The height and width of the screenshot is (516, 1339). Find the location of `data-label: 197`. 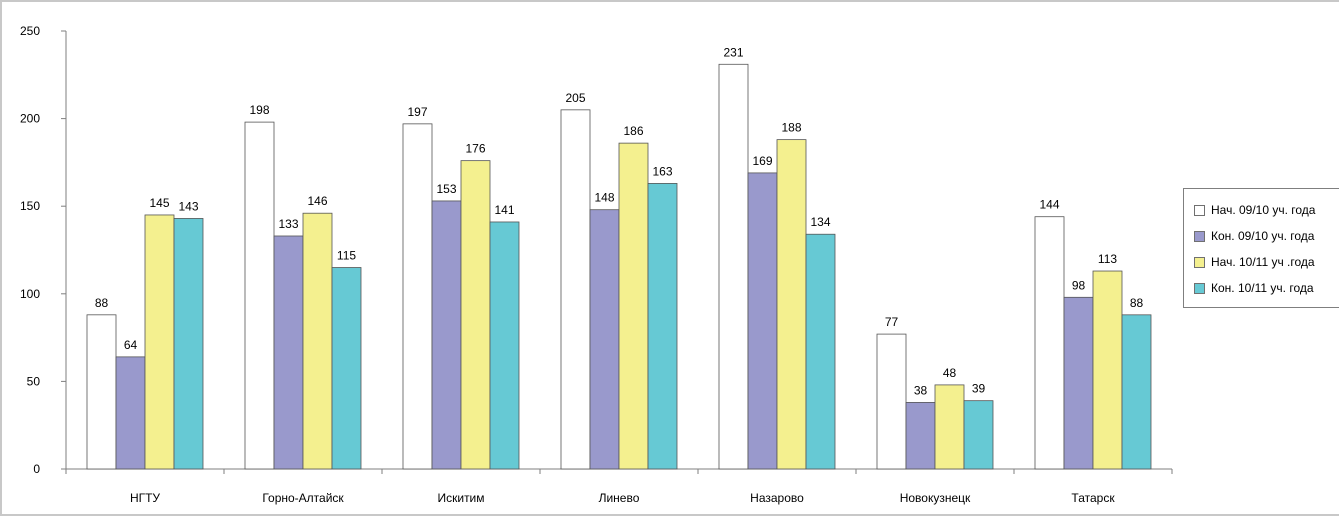

data-label: 197 is located at coordinates (417, 112).